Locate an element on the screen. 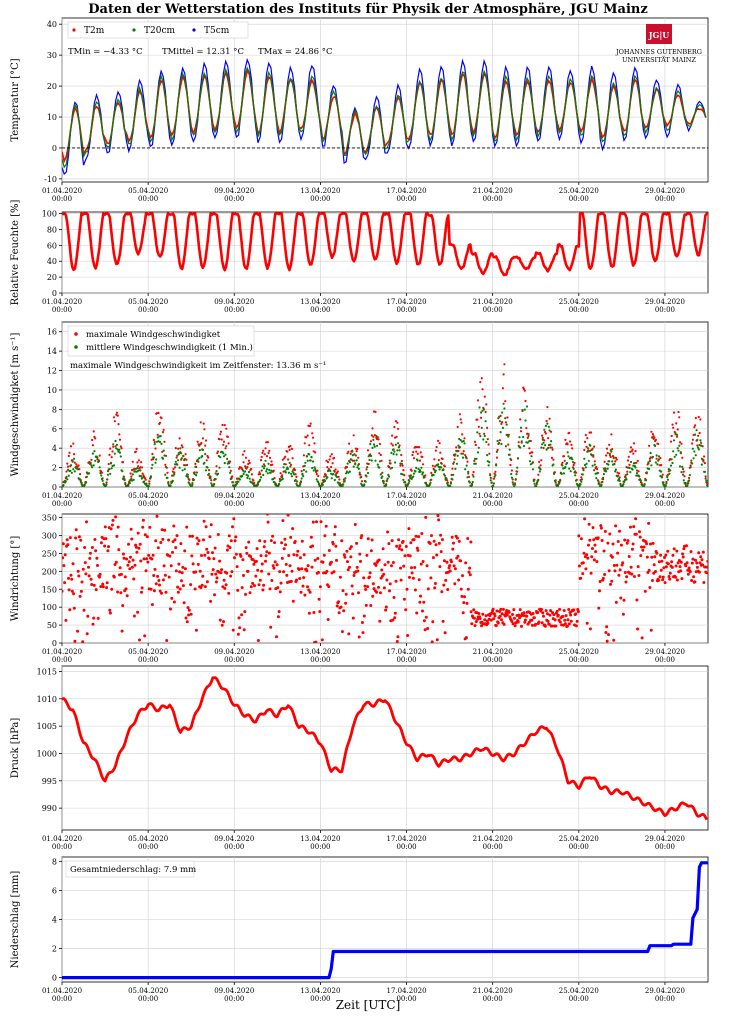 The height and width of the screenshot is (1024, 736). y-tick-label: 20 is located at coordinates (52, 86).